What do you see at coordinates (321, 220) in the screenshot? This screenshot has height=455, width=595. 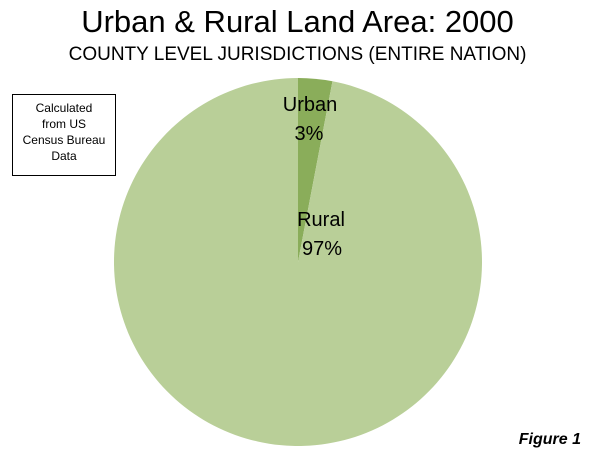 I see `slice-label-rural: Rural` at bounding box center [321, 220].